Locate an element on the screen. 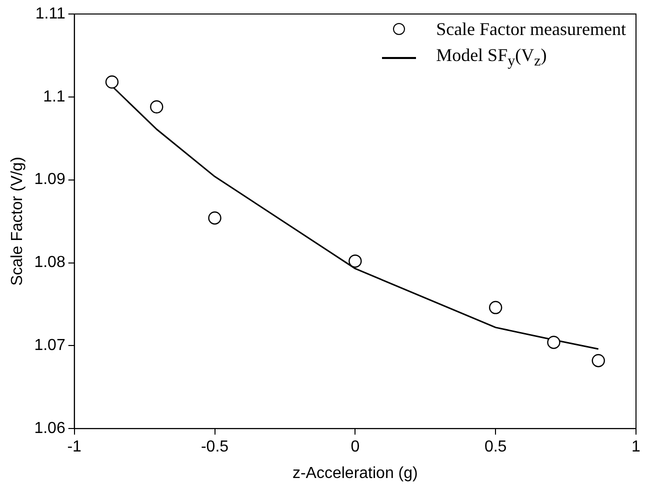 The width and height of the screenshot is (660, 487). y-tick-label: 1.06 is located at coordinates (50, 429).